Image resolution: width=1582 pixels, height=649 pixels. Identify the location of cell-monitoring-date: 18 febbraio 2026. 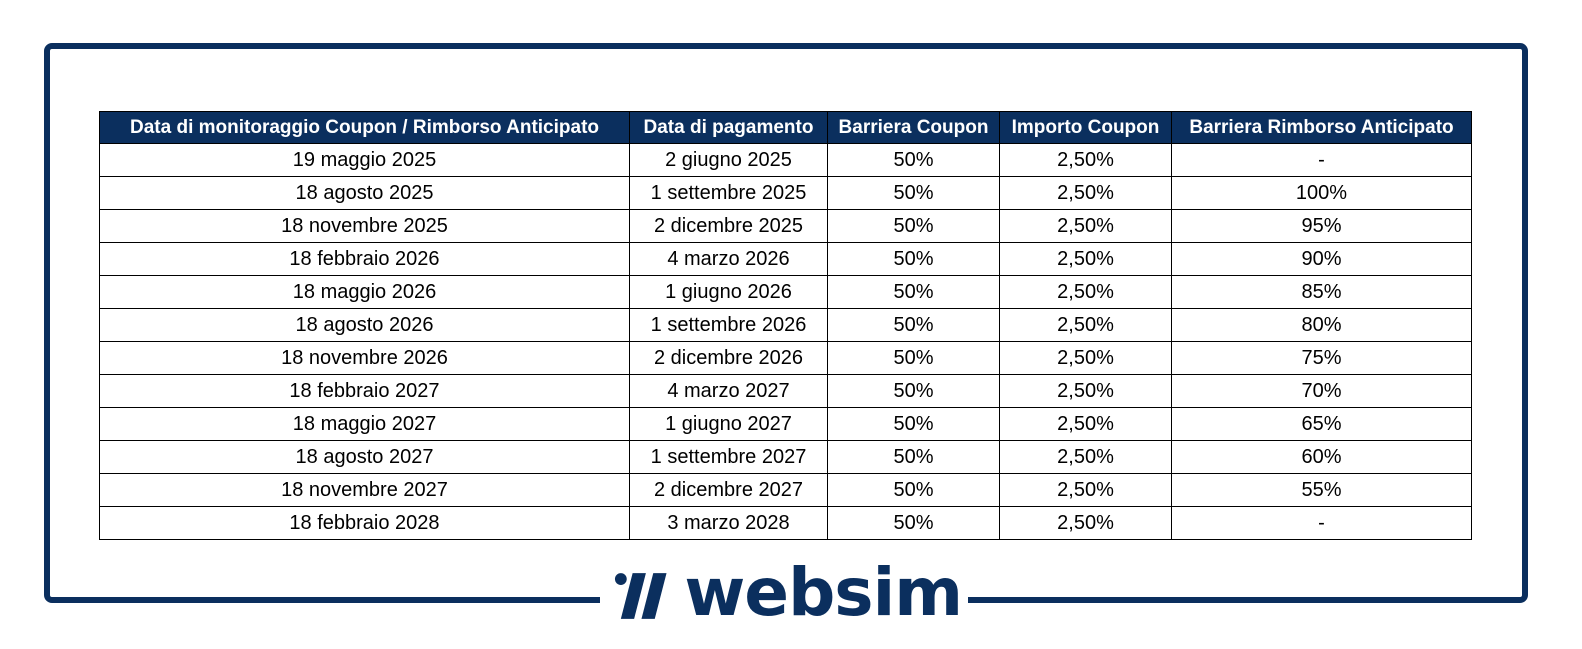
(364, 259).